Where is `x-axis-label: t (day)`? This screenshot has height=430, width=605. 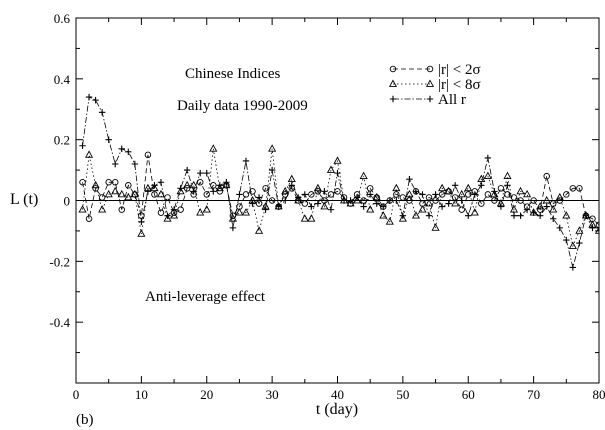
x-axis-label: t (day) is located at coordinates (337, 409).